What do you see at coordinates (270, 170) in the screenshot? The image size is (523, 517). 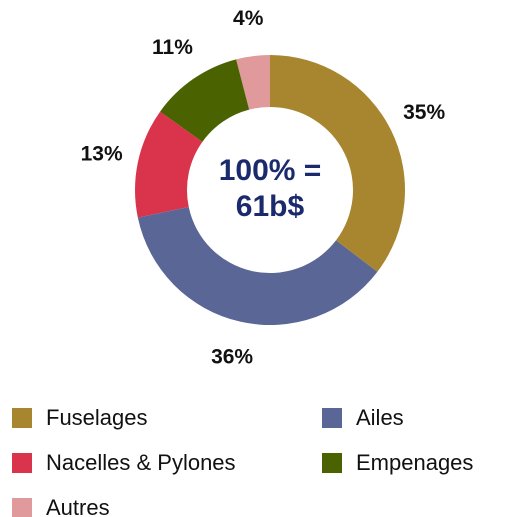 I see `center-text: 100% =` at bounding box center [270, 170].